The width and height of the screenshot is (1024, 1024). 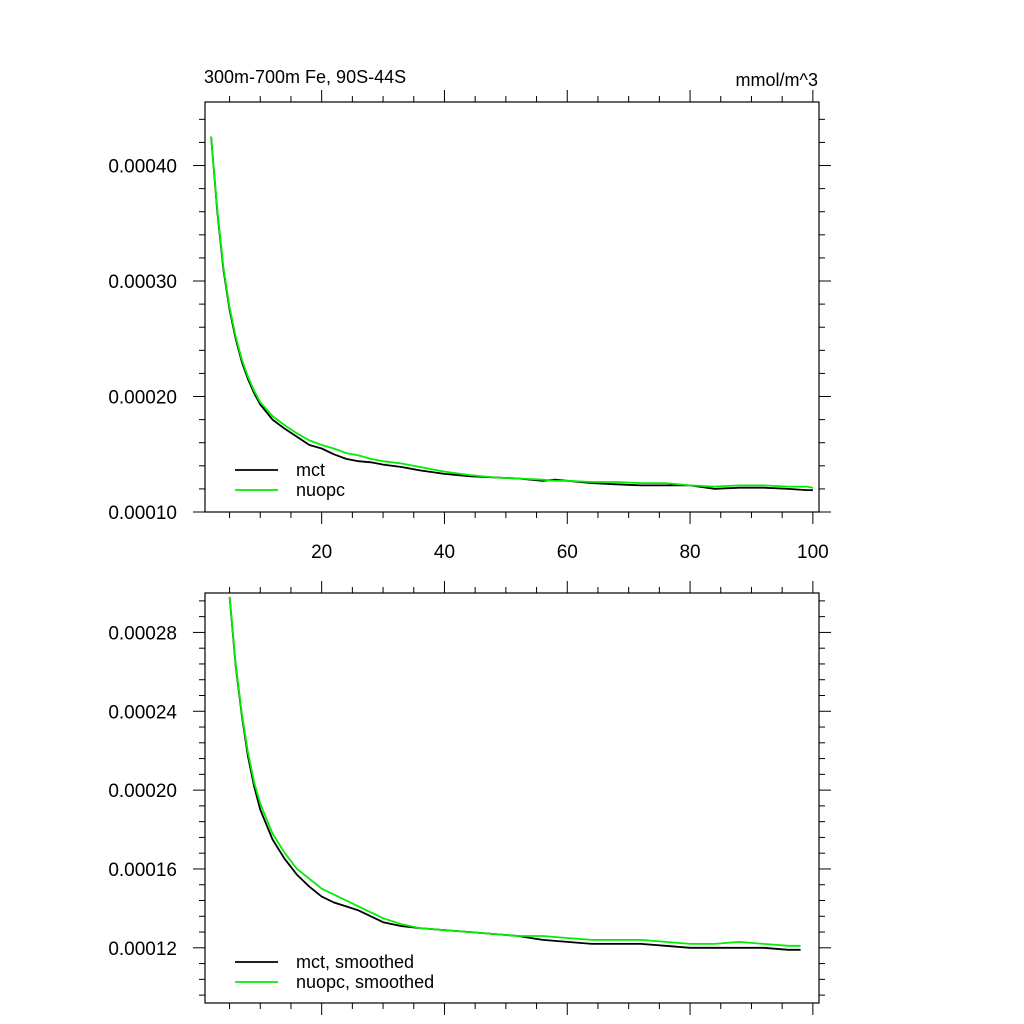 I want to click on y-tick-label: 0.00012, so click(x=142, y=949).